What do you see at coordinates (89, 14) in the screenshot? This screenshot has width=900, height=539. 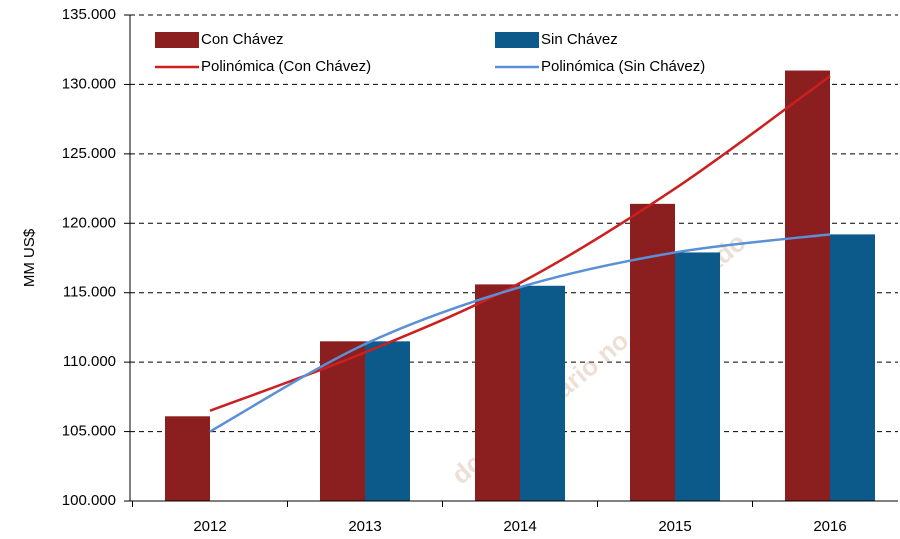 I see `y-tick-label: 135.000` at bounding box center [89, 14].